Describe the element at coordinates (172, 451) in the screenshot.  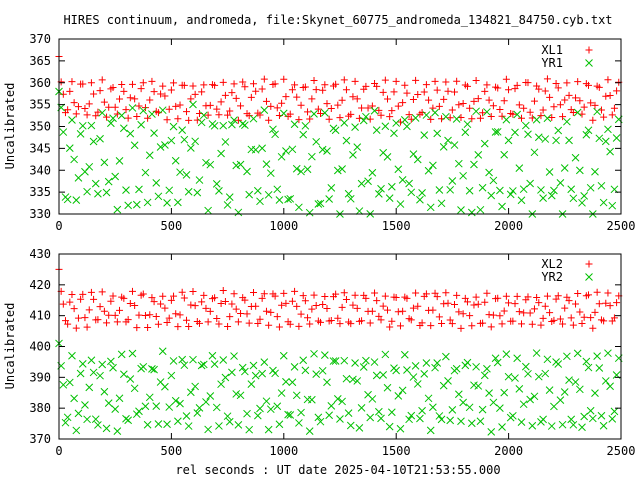
I see `x-tick-label: 500` at that location.